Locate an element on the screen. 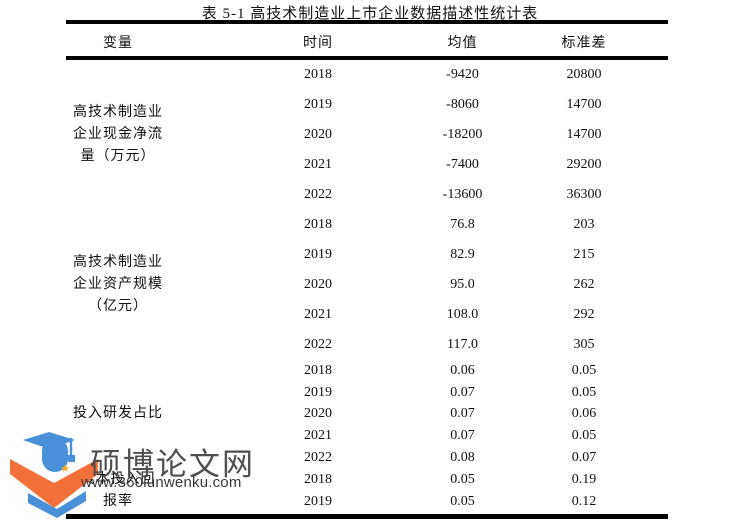 This screenshot has width=740, height=524. std-cell: 203 is located at coordinates (584, 224).